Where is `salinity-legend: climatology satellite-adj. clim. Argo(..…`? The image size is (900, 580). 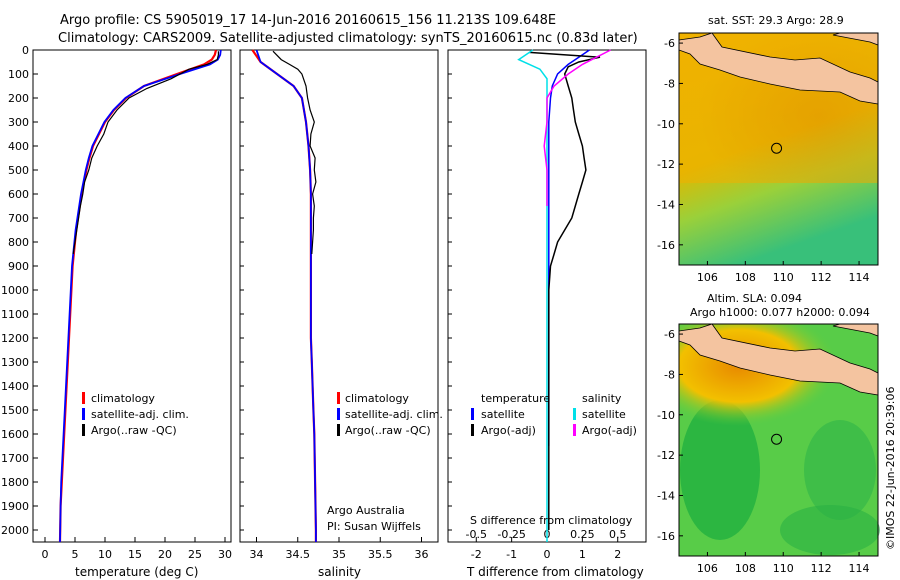 salinity-legend: climatology satellite-adj. clim. Argo(..… is located at coordinates (390, 414).